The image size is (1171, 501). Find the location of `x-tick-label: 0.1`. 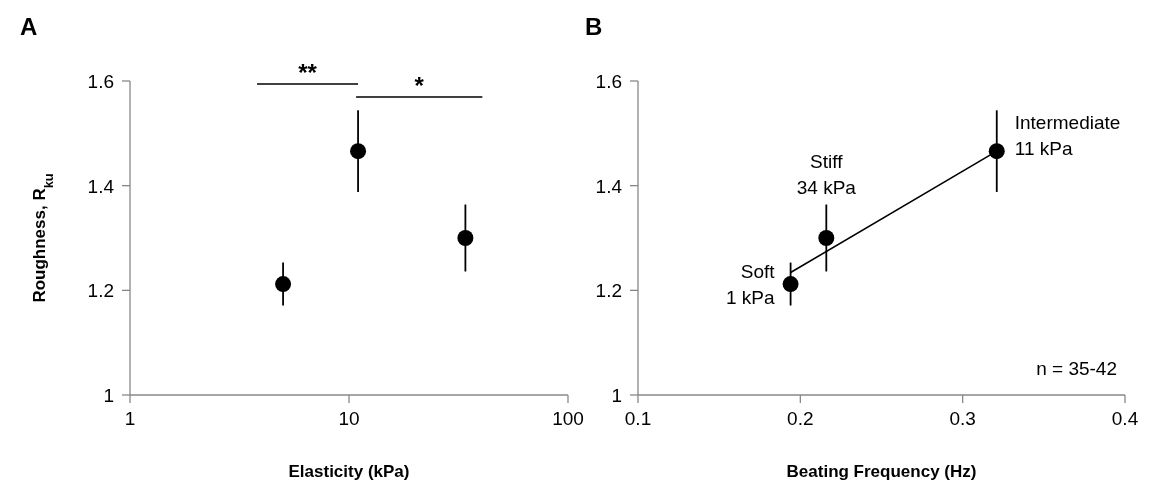

x-tick-label: 0.1 is located at coordinates (638, 418).